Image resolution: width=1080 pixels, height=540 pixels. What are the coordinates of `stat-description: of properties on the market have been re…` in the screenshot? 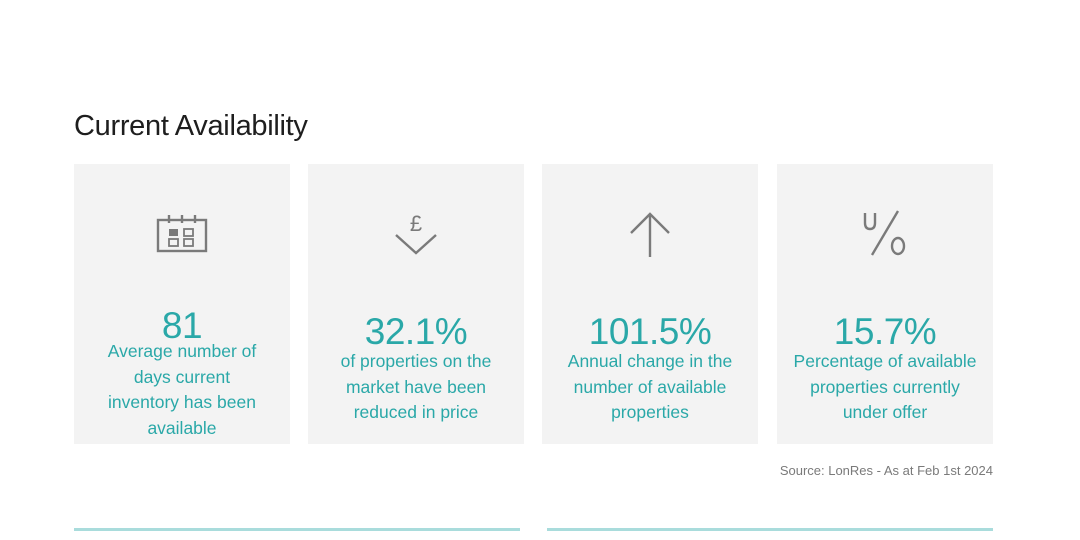 It's located at (416, 386).